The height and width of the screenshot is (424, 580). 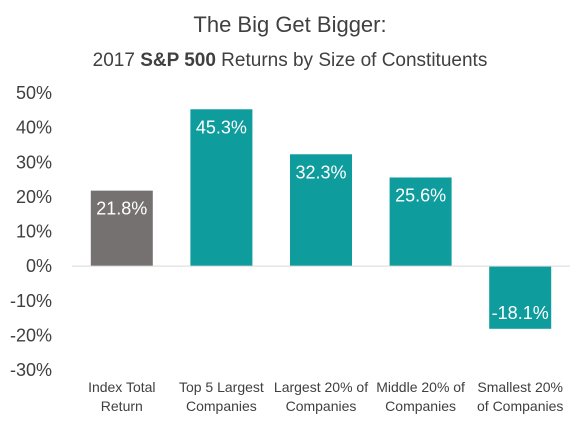 I want to click on x-category-label: Middle 20% of, so click(x=420, y=387).